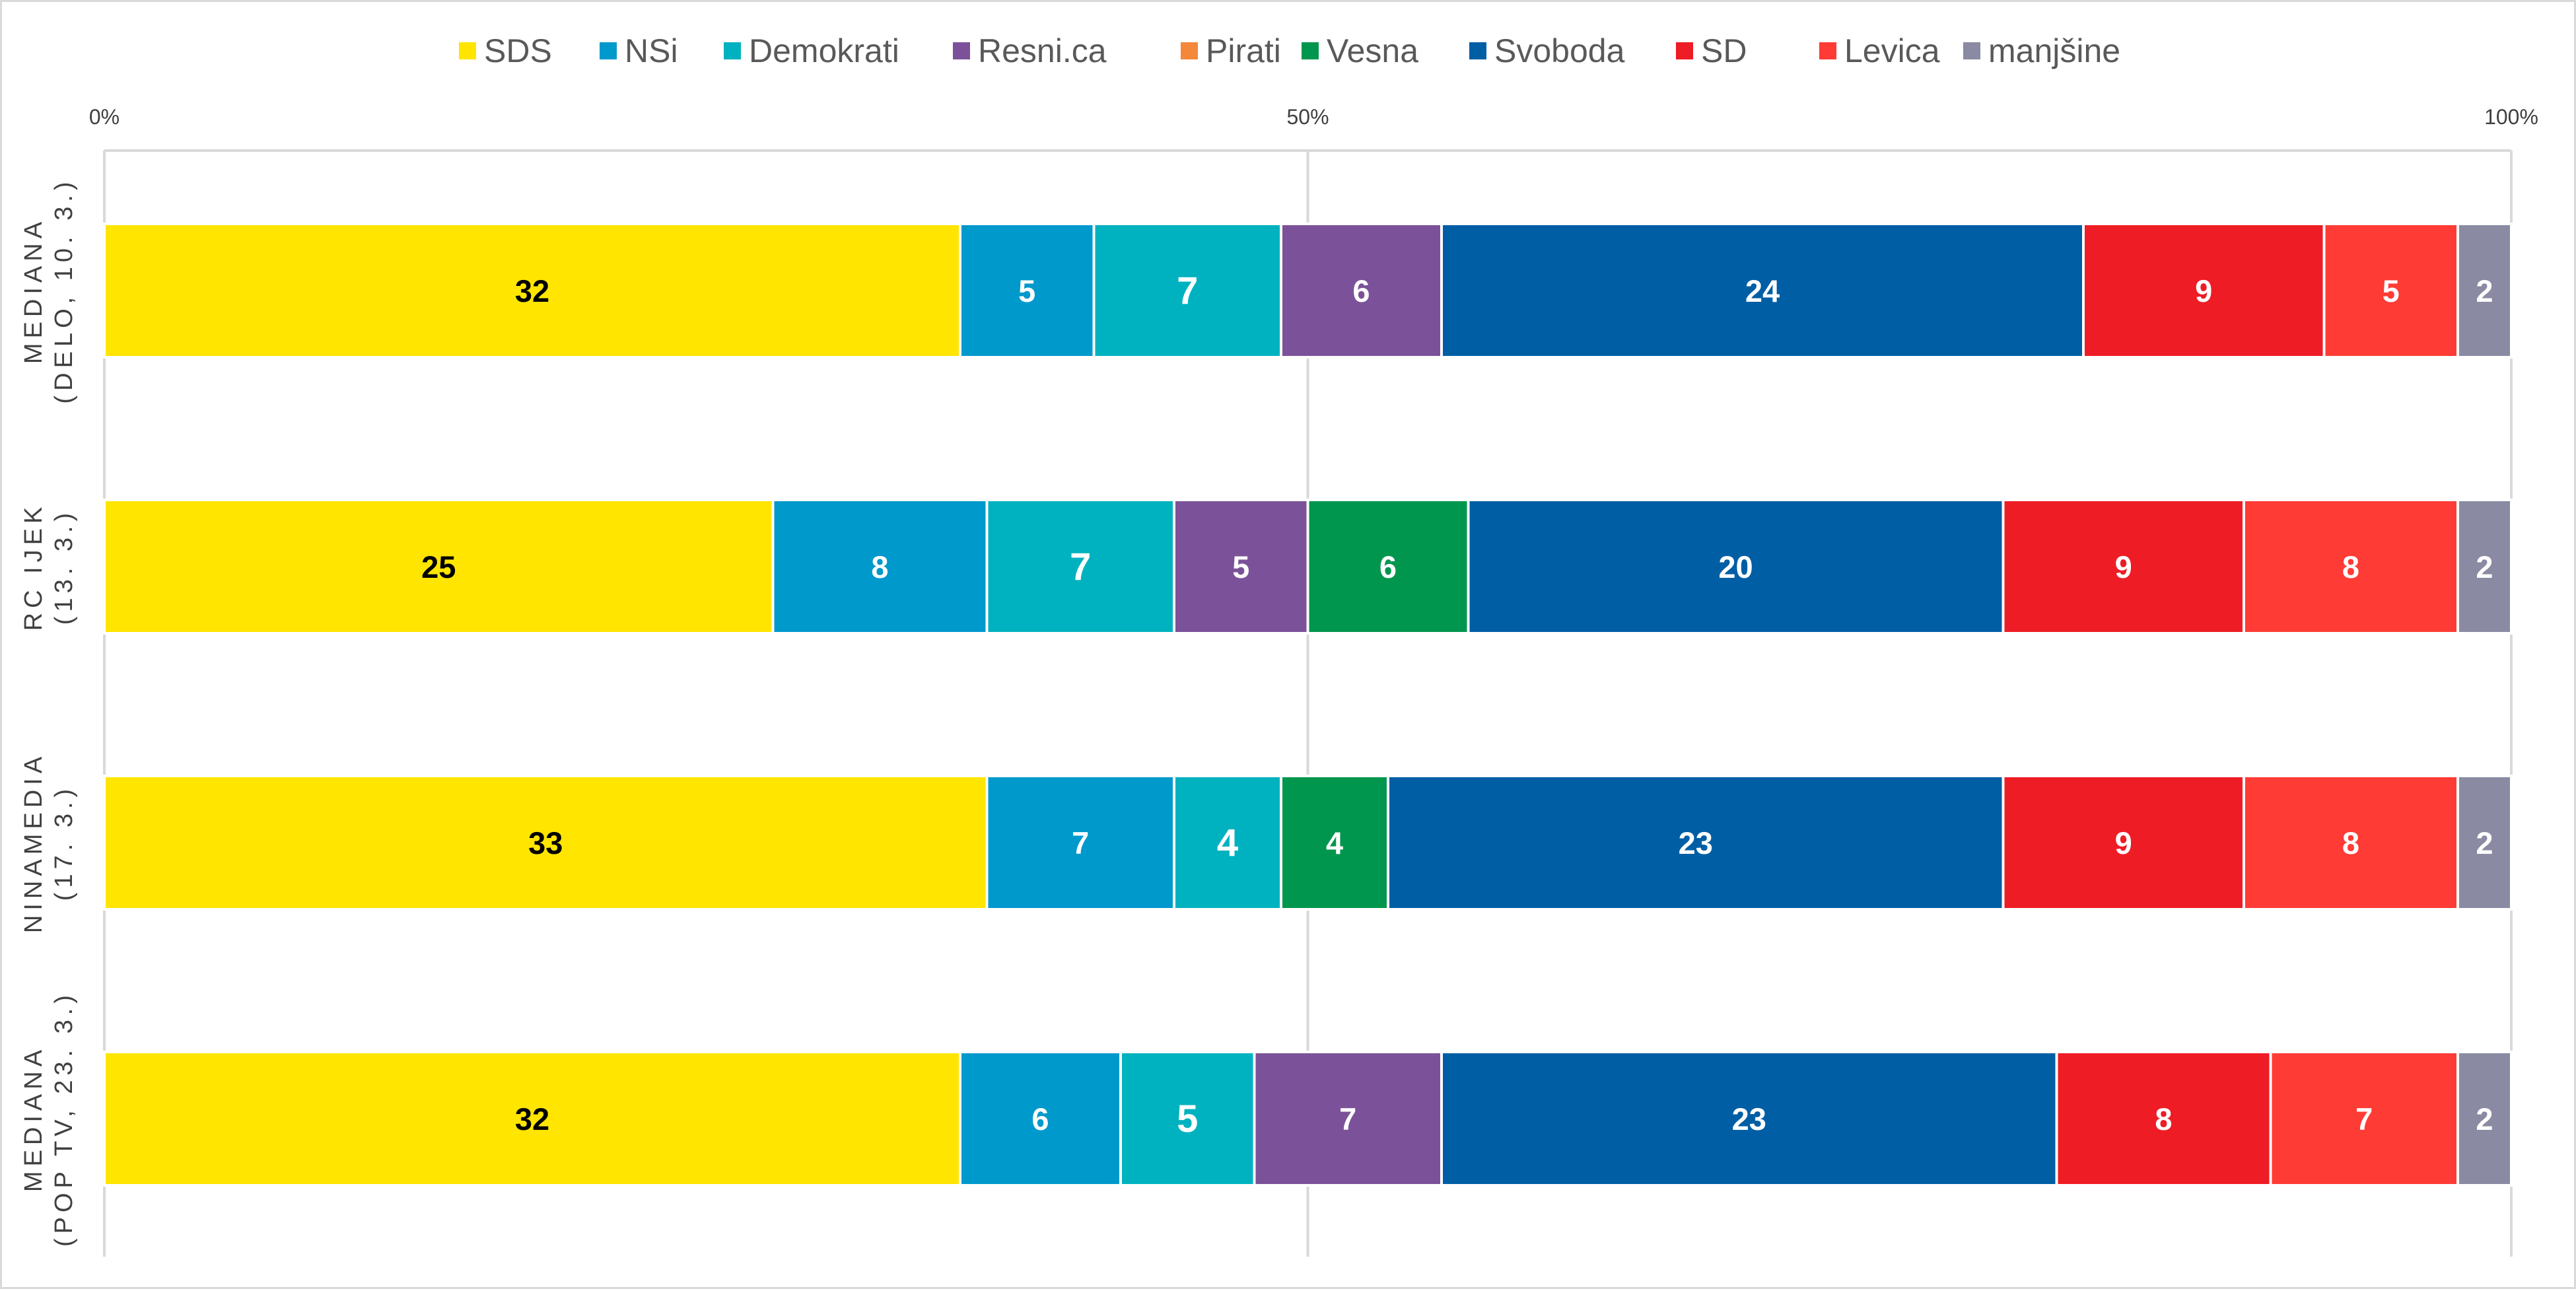  I want to click on category-label-line: (DELO, 10. 3.), so click(64, 291).